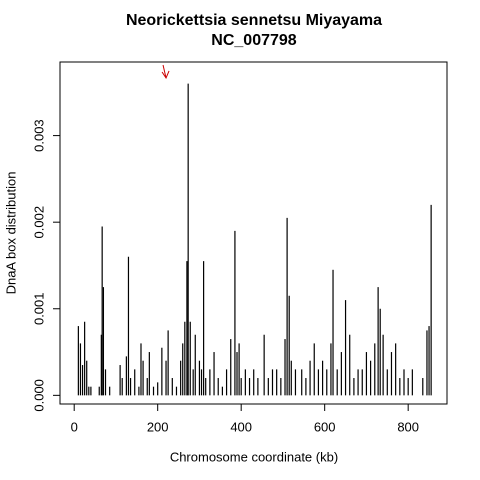 The image size is (480, 480). Describe the element at coordinates (254, 20) in the screenshot. I see `chart-title: Neorickettsia sennetsu Miyayama` at that location.